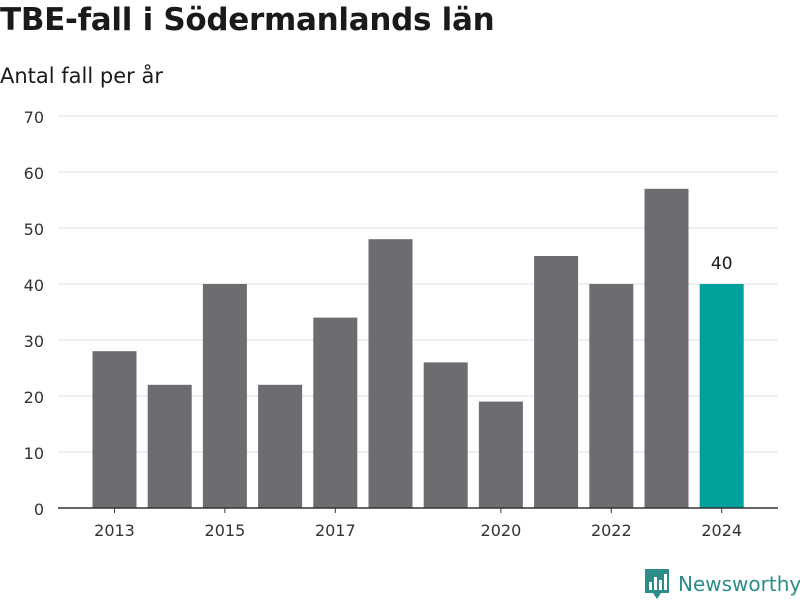 This screenshot has width=800, height=600. I want to click on data-label: 40, so click(722, 264).